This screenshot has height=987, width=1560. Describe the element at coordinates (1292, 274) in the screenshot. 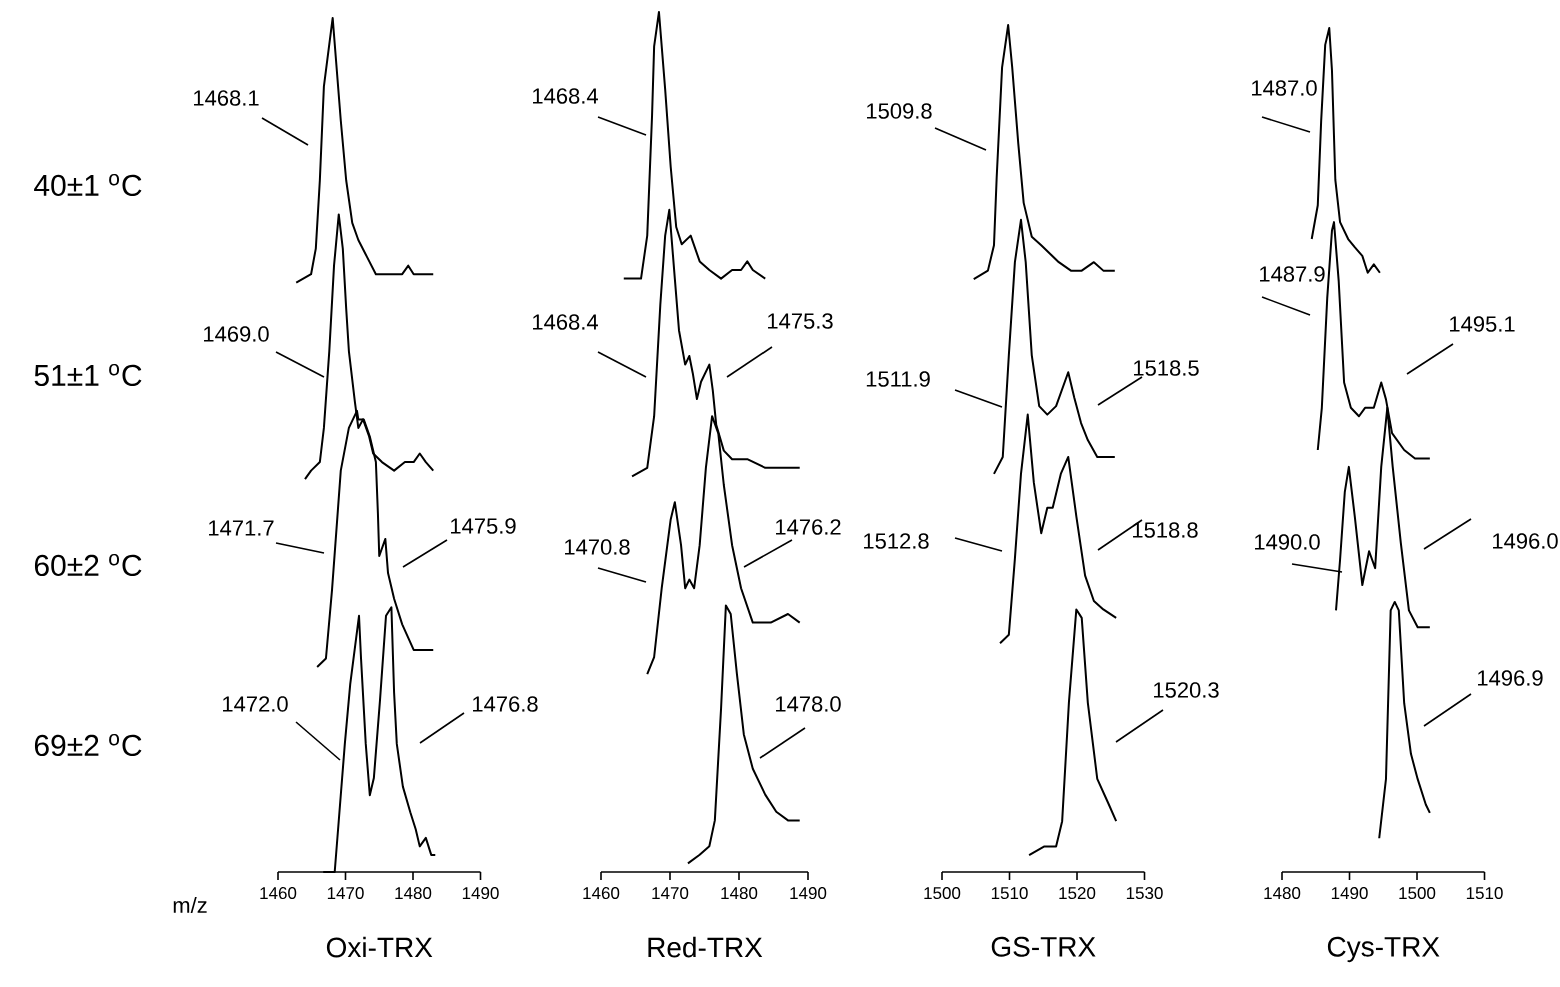

I see `annotation: 1487.9` at that location.